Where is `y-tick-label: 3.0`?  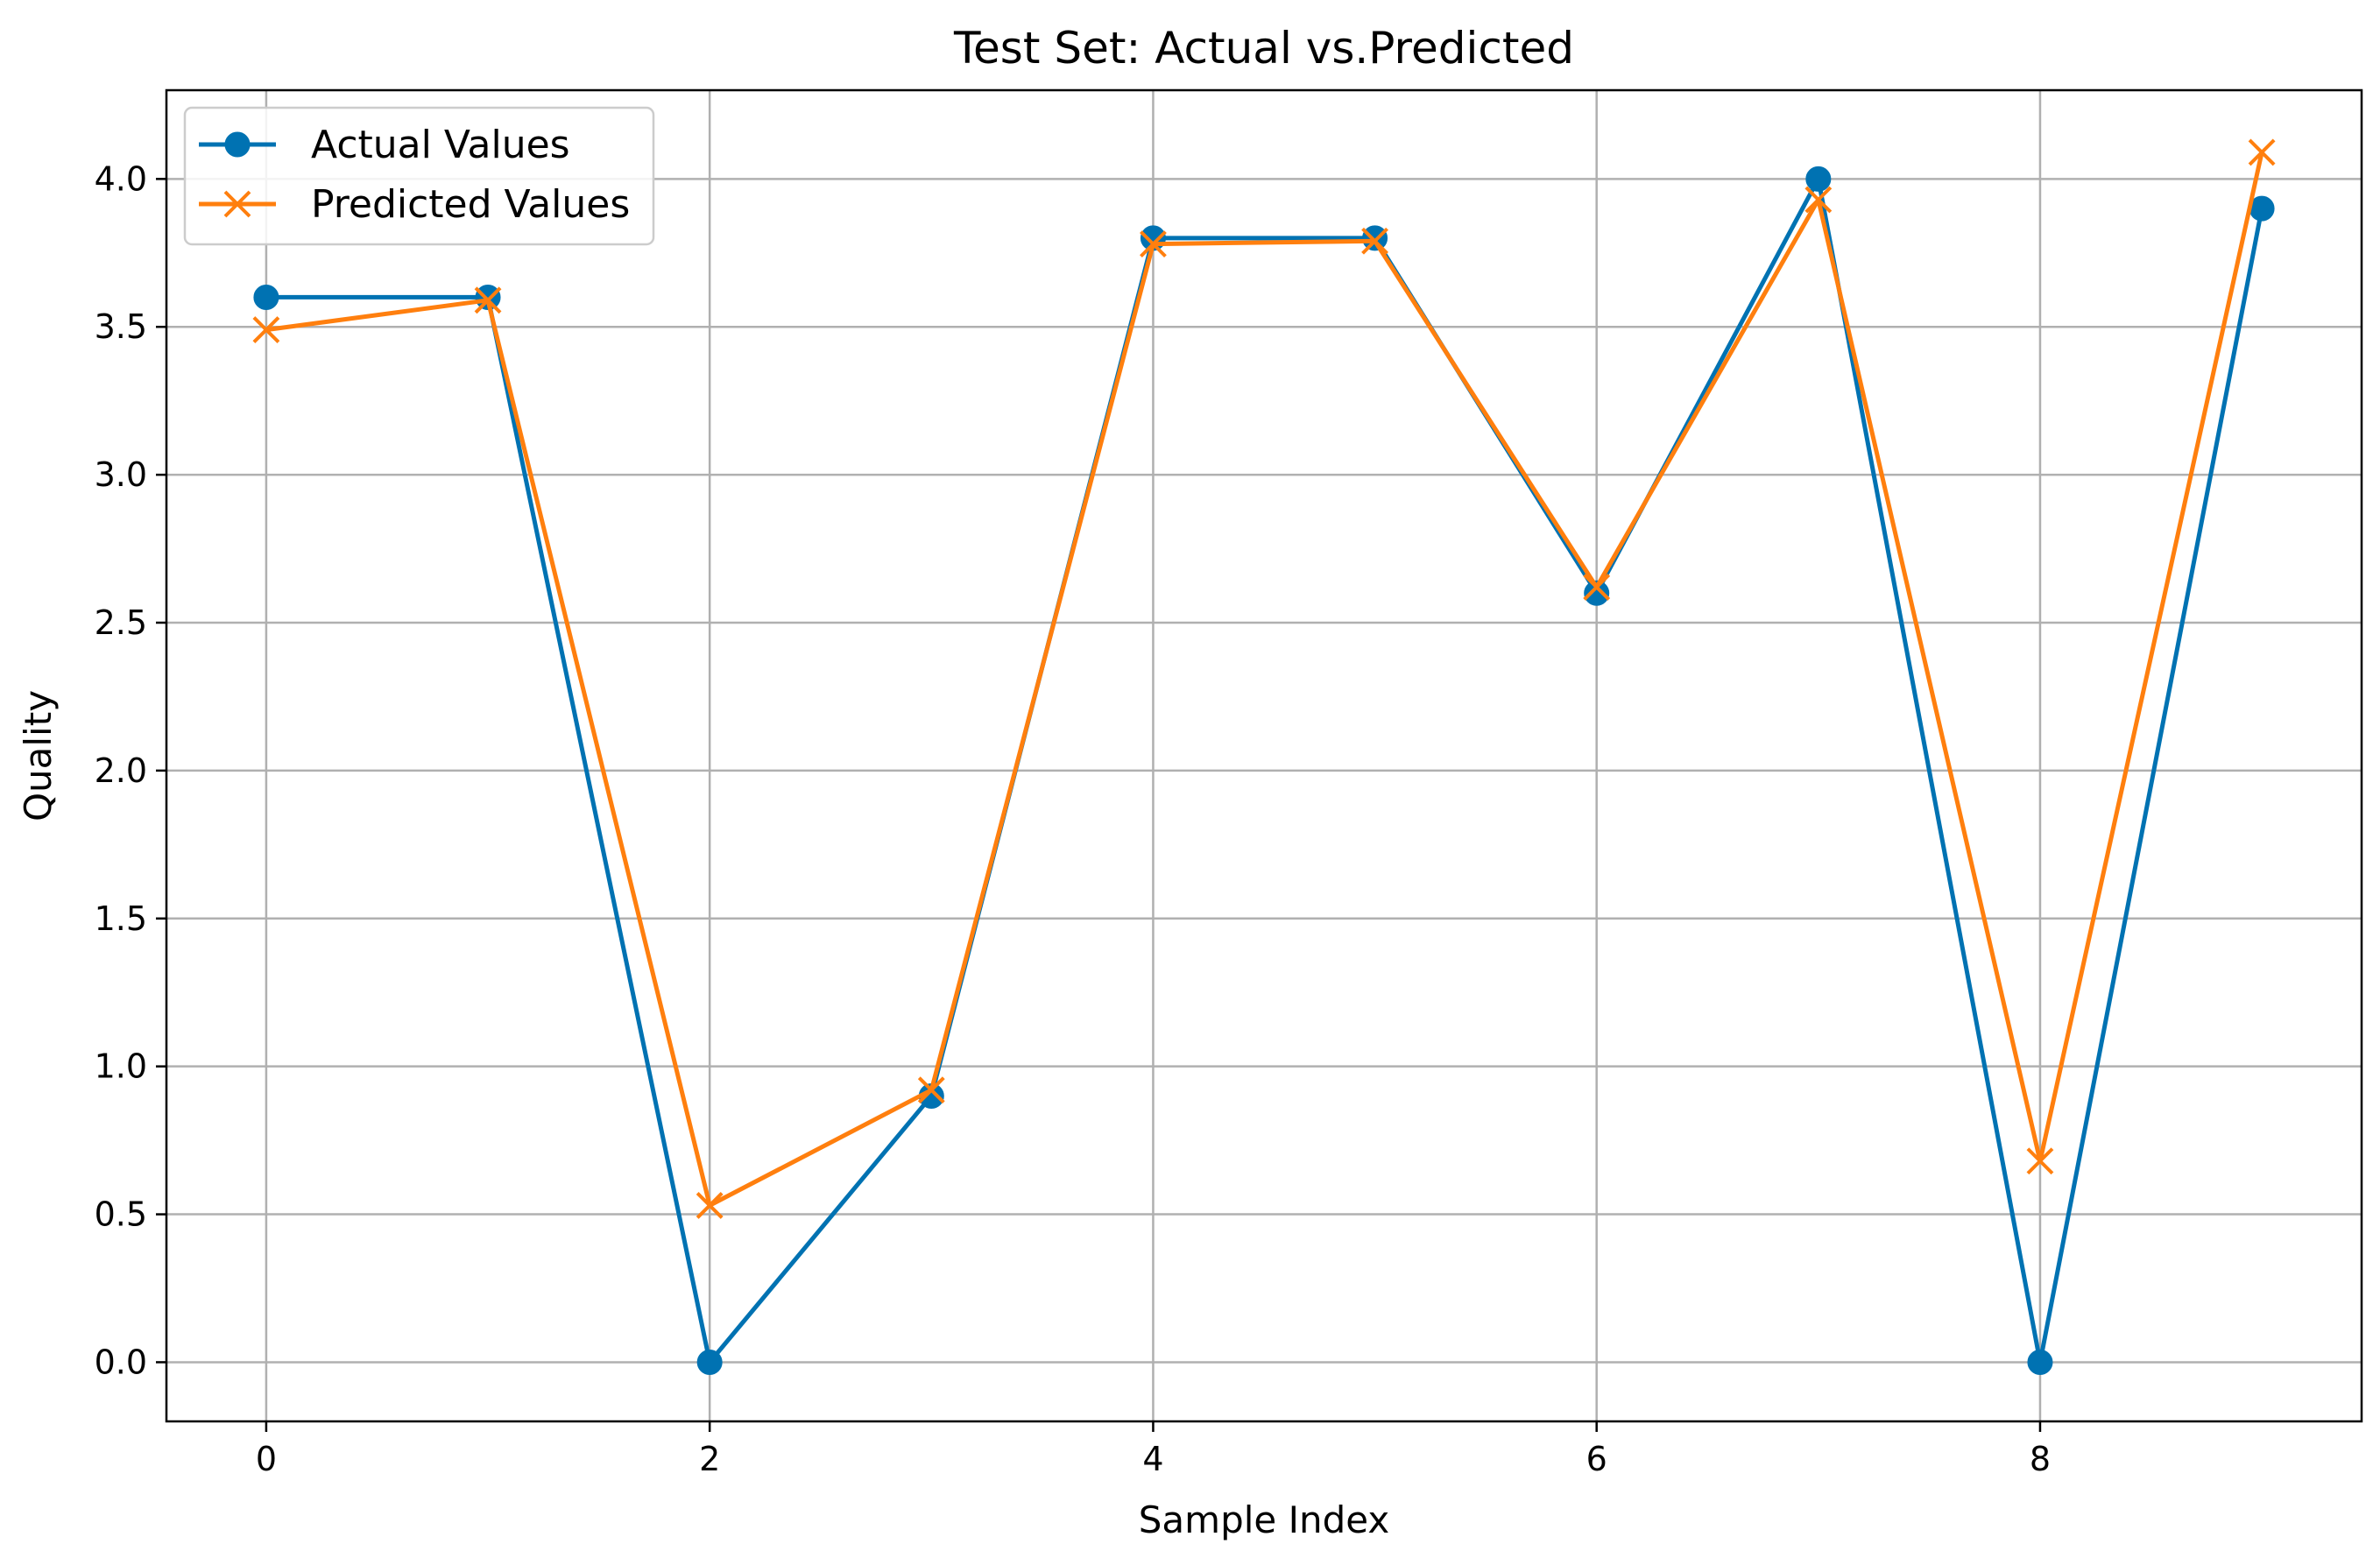 y-tick-label: 3.0 is located at coordinates (121, 474).